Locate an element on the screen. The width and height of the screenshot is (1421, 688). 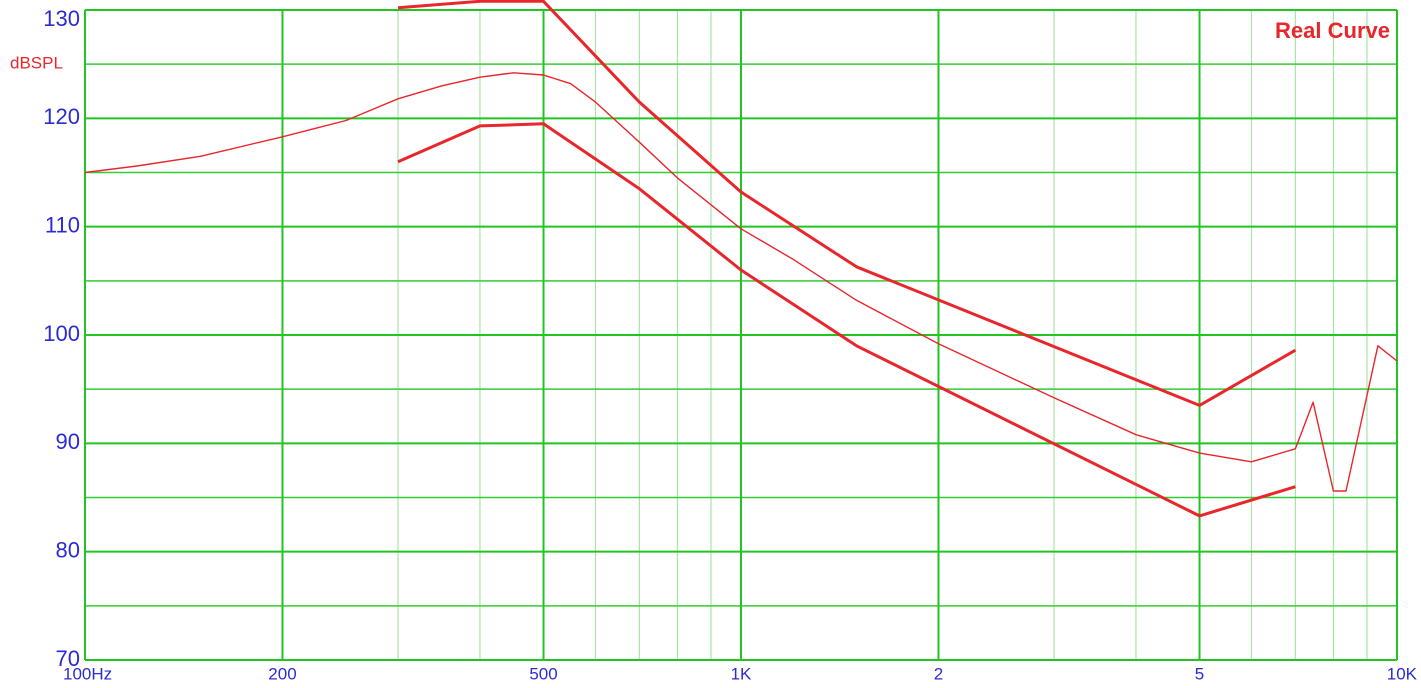
y-axis-label: dBSPL is located at coordinates (36, 62).